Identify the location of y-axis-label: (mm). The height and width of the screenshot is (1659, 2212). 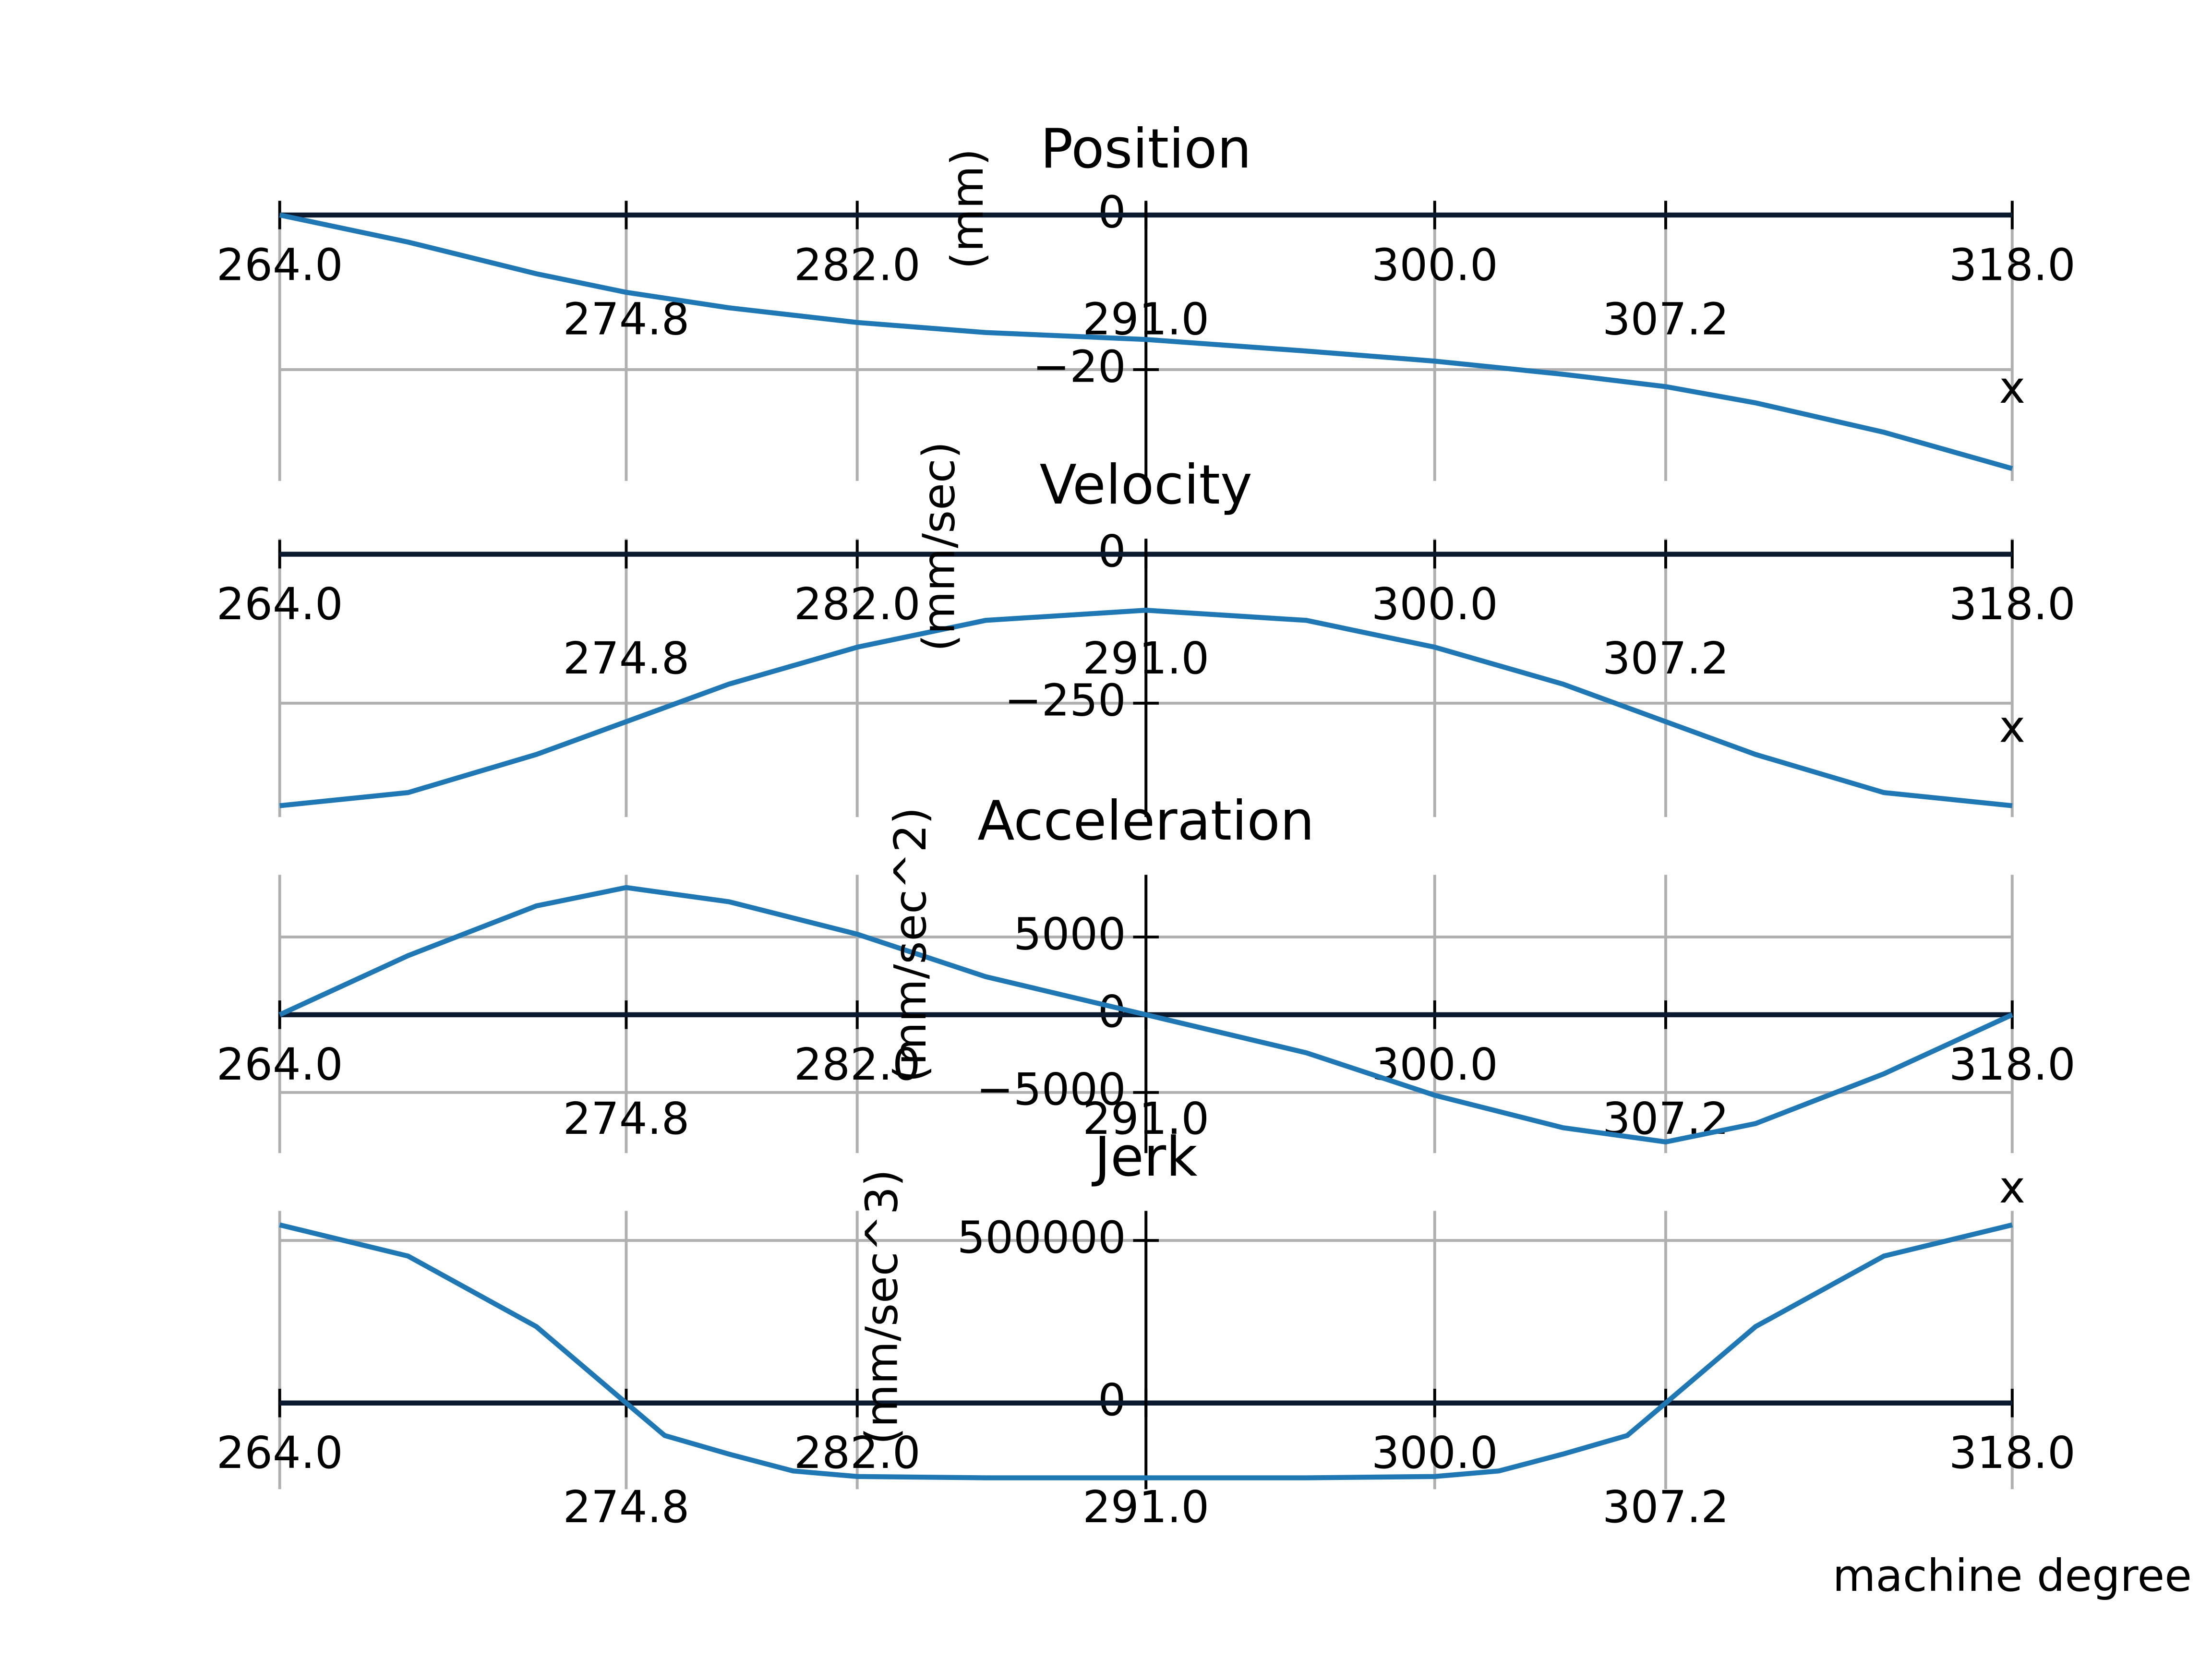
(967, 208).